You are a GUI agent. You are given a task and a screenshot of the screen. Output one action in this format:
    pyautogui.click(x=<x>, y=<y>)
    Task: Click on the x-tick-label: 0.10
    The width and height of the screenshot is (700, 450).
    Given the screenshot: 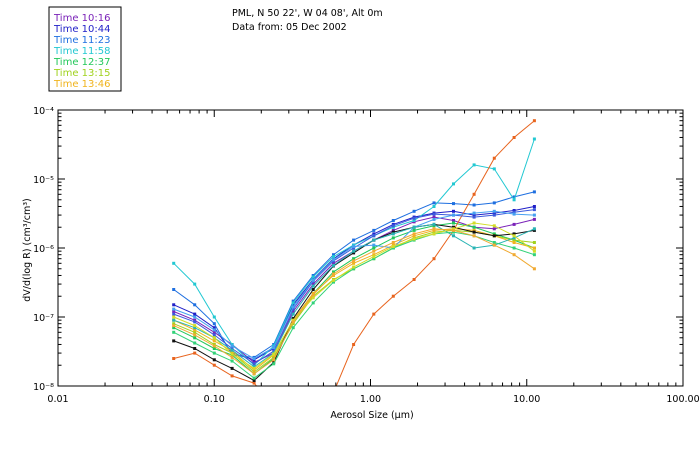 What is the action you would take?
    pyautogui.click(x=214, y=399)
    